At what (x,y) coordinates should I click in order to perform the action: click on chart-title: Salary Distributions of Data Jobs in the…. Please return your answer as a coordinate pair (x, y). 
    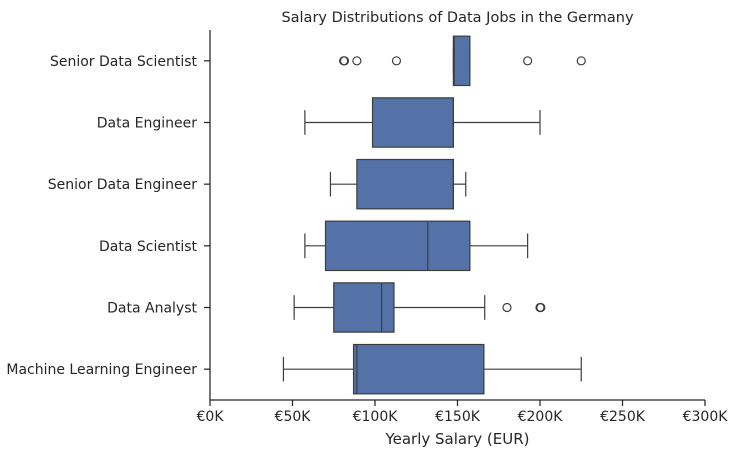
    Looking at the image, I should click on (457, 18).